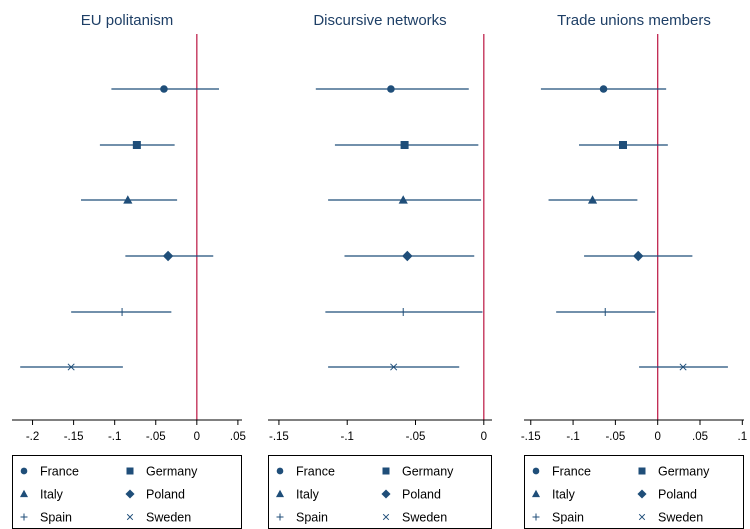  Describe the element at coordinates (379, 20) in the screenshot. I see `panel-title: Discursive networks` at that location.